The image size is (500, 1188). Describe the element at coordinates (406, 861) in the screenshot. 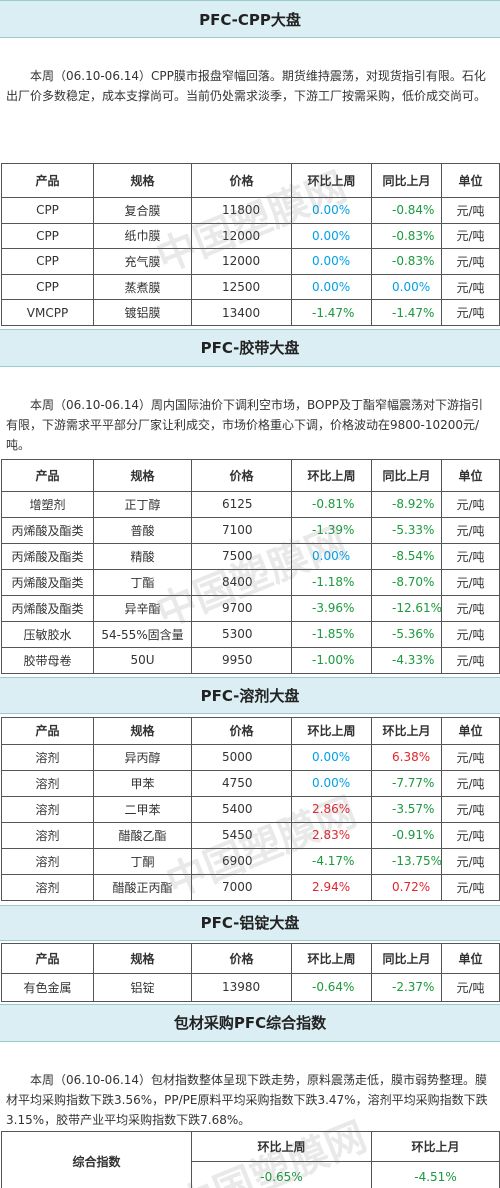

I see `cell: -13.75%` at that location.